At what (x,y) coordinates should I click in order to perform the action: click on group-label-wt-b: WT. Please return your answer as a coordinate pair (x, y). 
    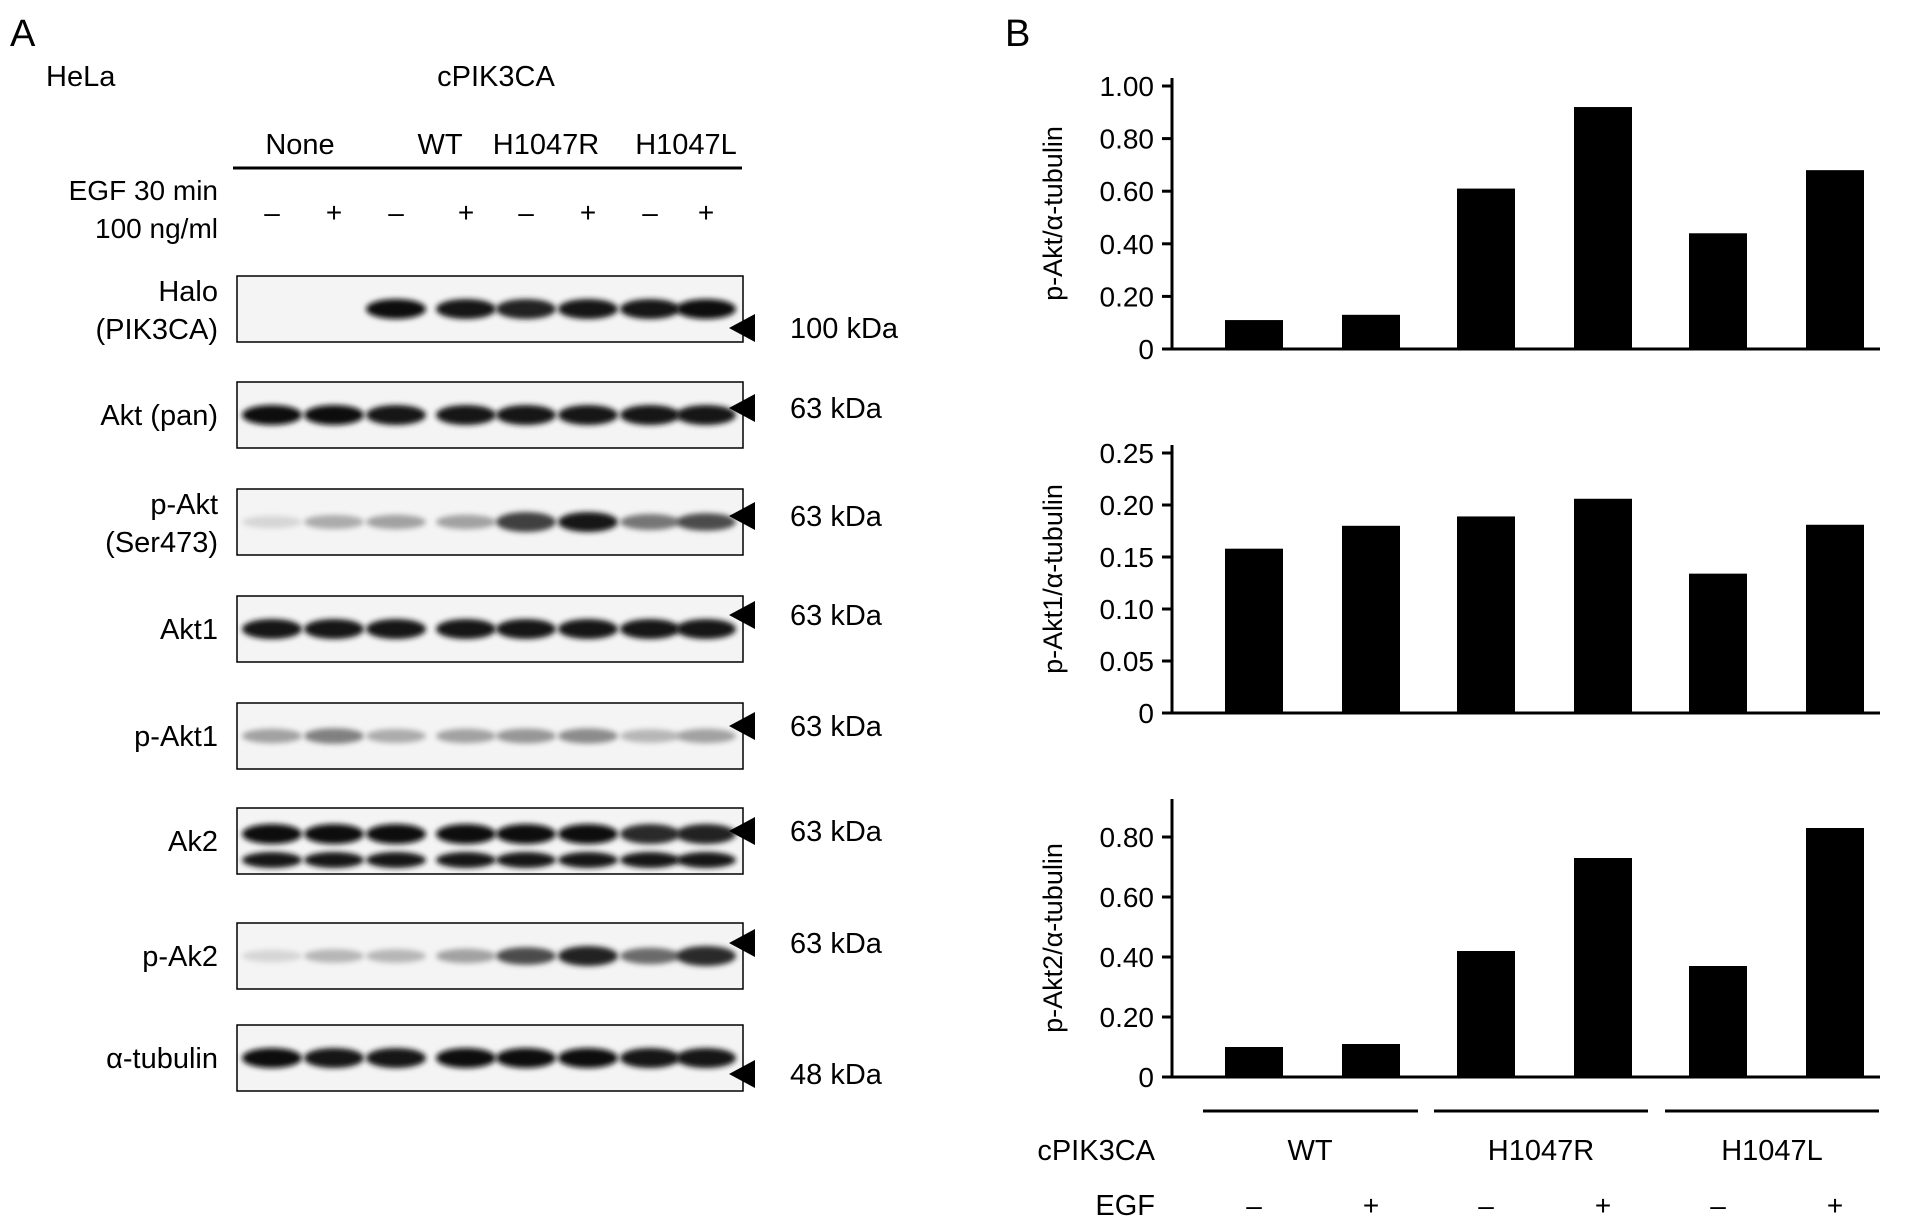
    Looking at the image, I should click on (1309, 1151).